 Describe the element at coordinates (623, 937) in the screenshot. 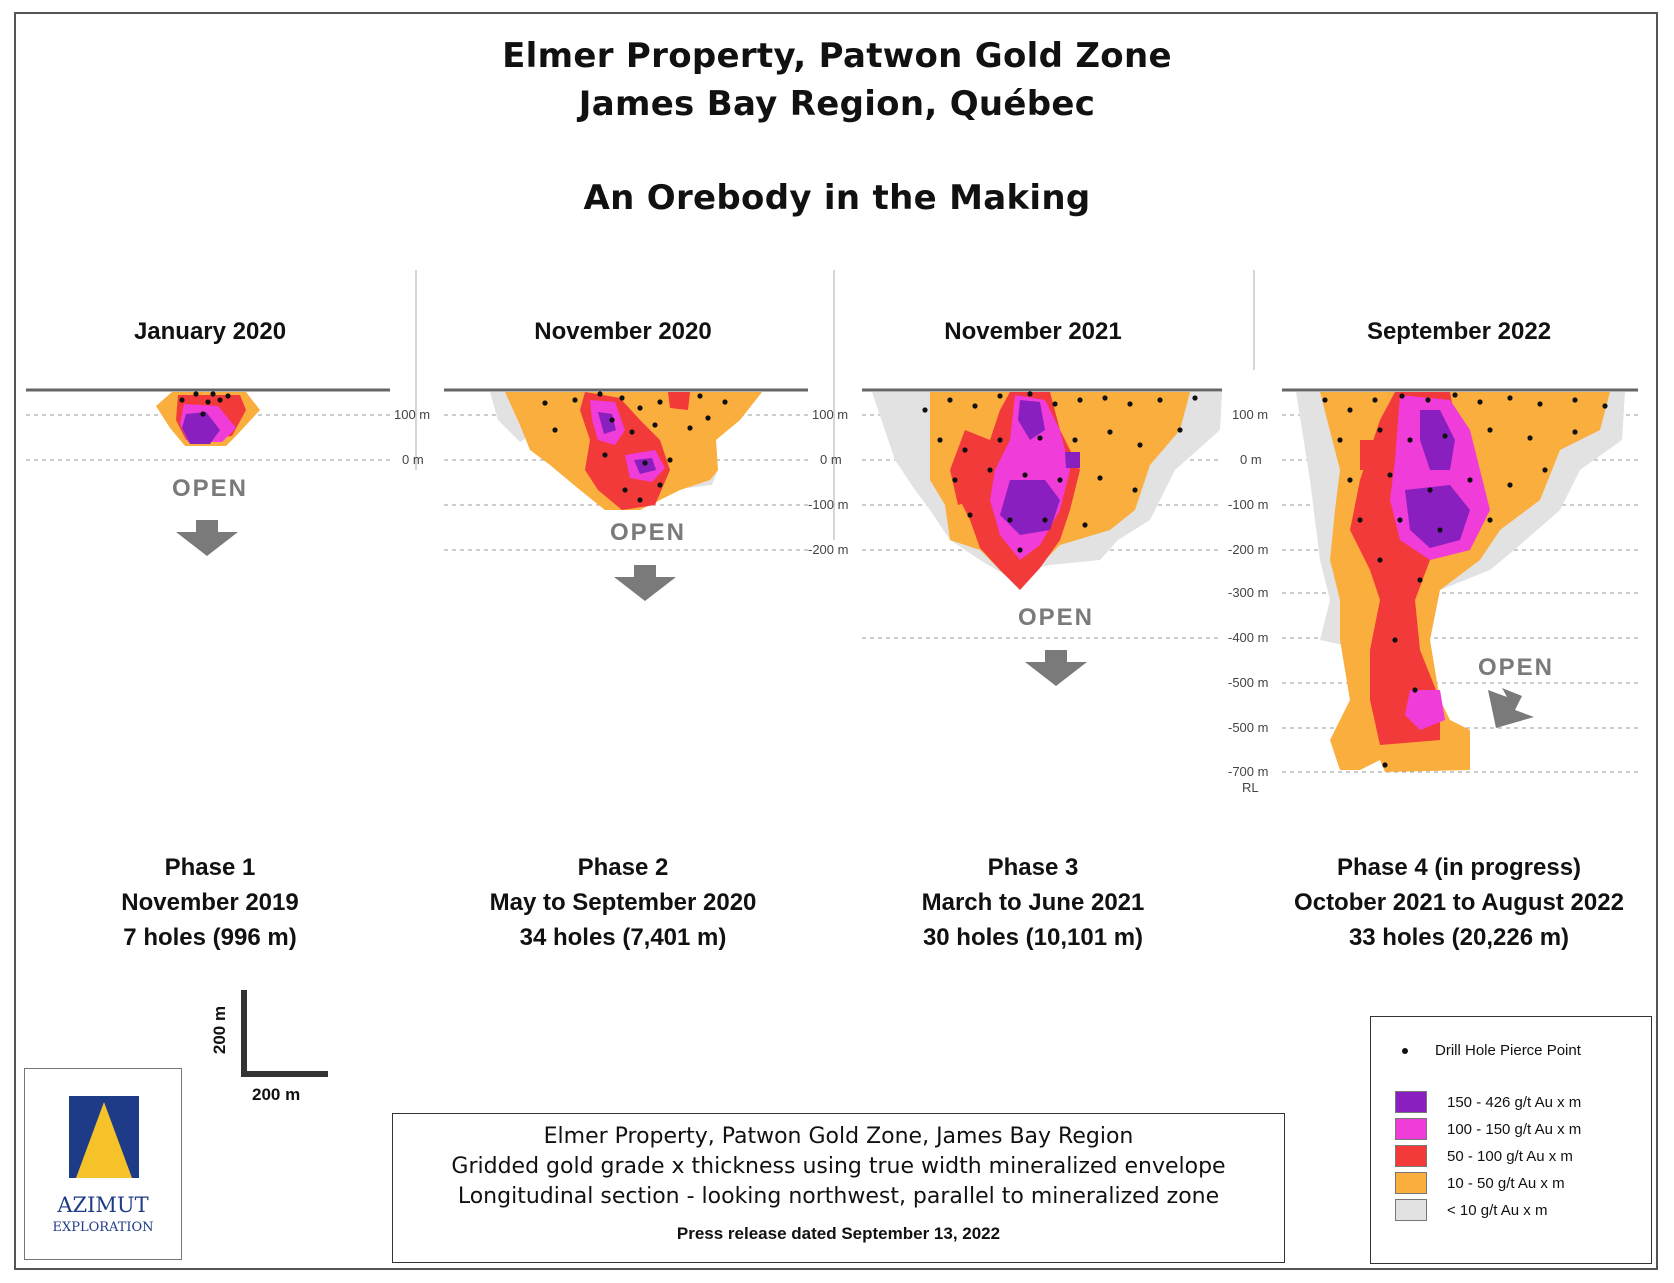

I see `phase-holes: 34 holes (7,401 m)` at that location.